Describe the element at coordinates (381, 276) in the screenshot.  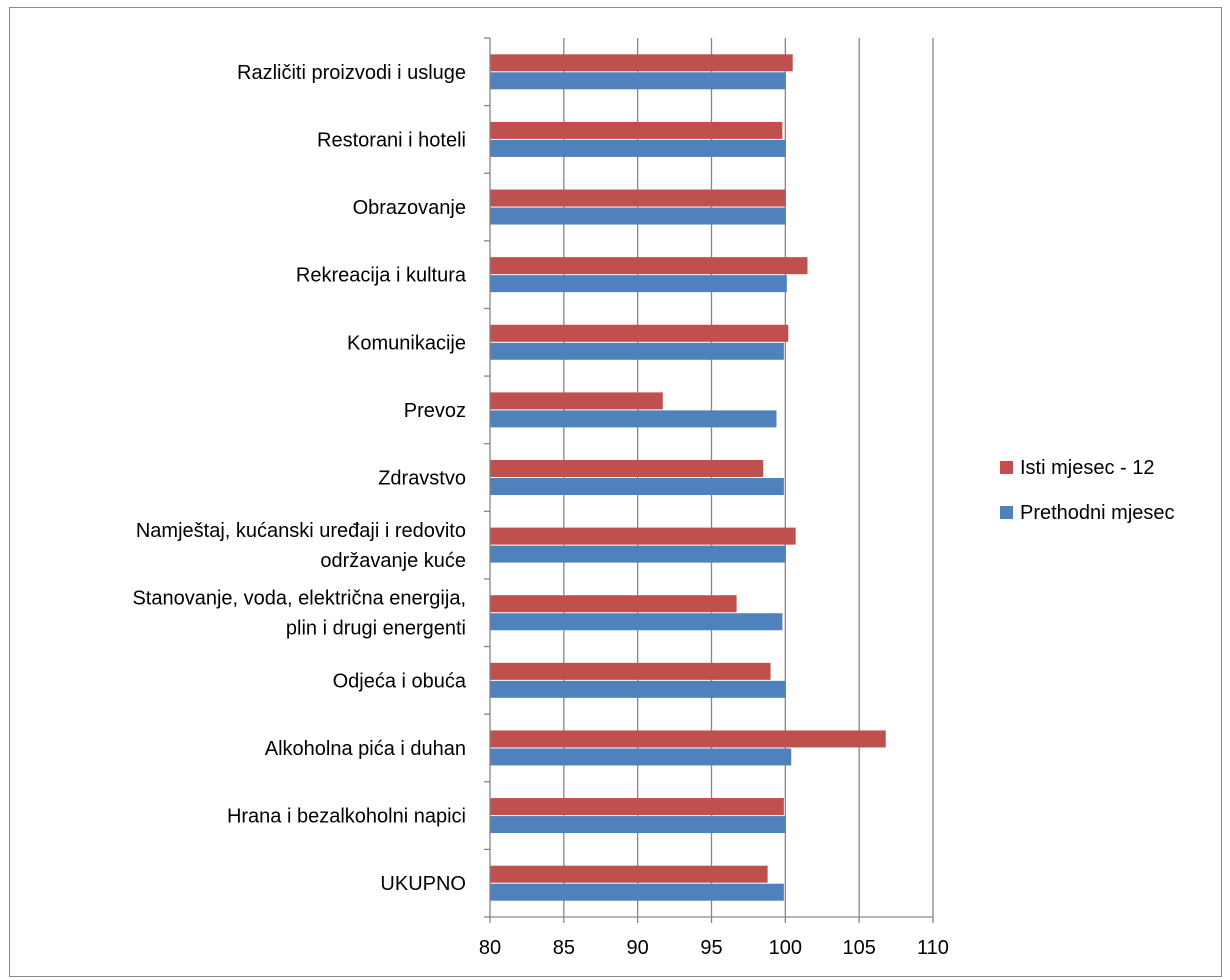
I see `category-label: Rekreacija i kultura` at that location.